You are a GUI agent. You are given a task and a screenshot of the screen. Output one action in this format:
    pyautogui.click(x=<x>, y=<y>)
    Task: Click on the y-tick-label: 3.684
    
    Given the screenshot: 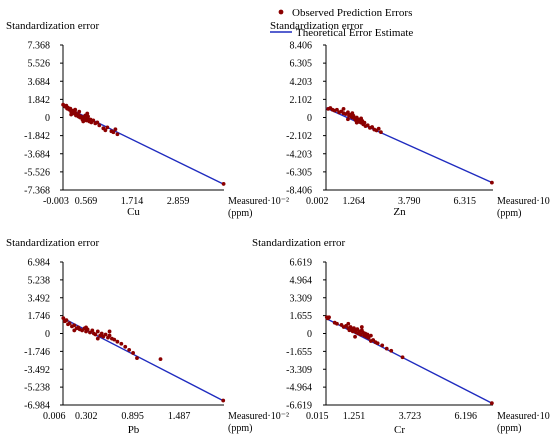 What is the action you would take?
    pyautogui.click(x=39, y=82)
    